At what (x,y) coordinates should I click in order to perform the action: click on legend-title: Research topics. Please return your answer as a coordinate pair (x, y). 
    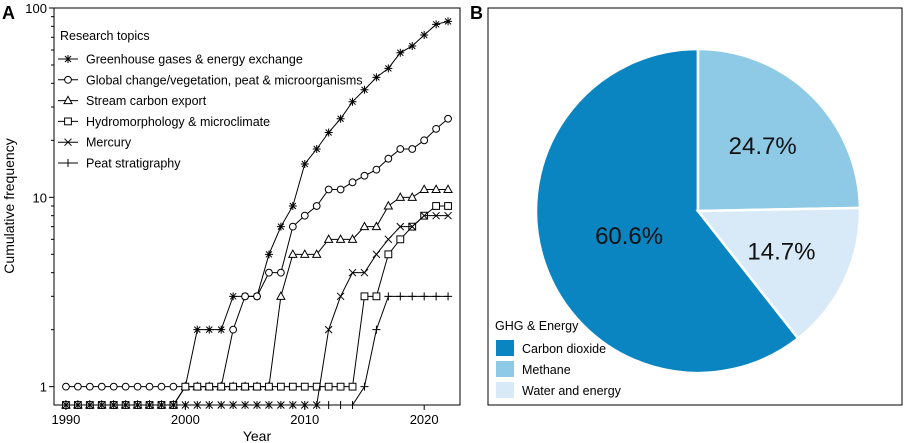
    Looking at the image, I should click on (105, 36).